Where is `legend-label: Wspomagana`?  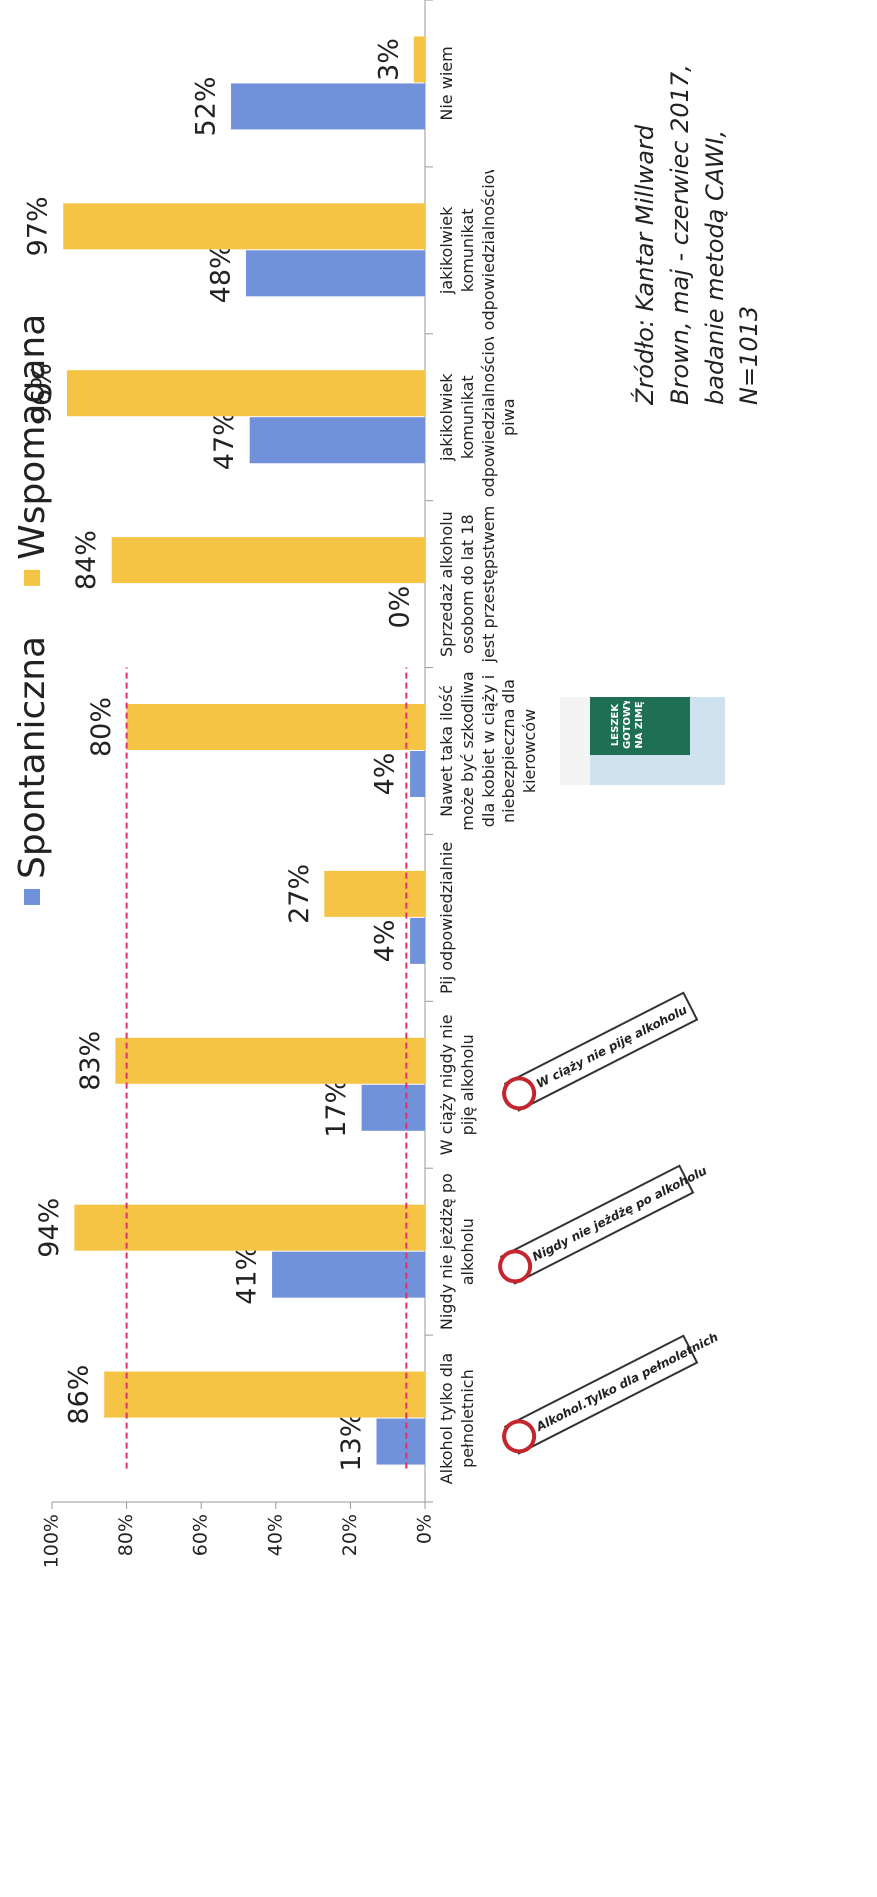
legend-label: Wspomagana is located at coordinates (32, 437).